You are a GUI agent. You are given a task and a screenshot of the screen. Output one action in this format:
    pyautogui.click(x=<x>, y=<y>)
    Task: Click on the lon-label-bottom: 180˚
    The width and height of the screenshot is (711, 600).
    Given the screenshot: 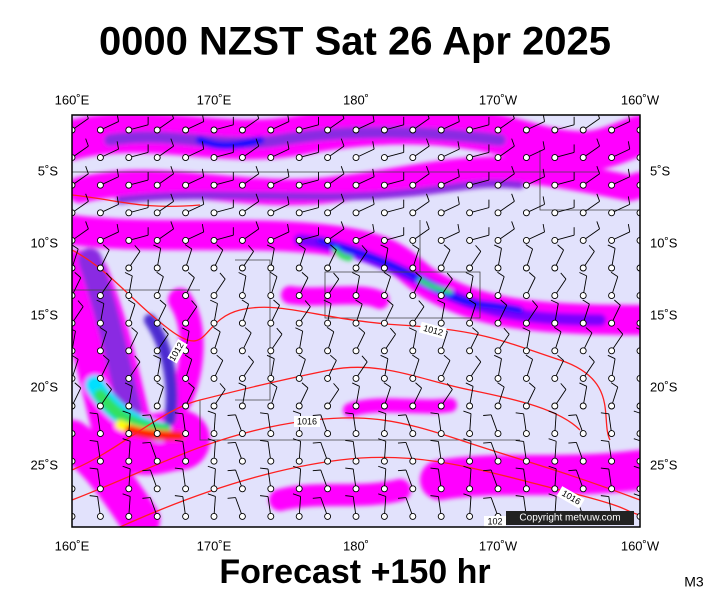 What is the action you would take?
    pyautogui.click(x=356, y=545)
    